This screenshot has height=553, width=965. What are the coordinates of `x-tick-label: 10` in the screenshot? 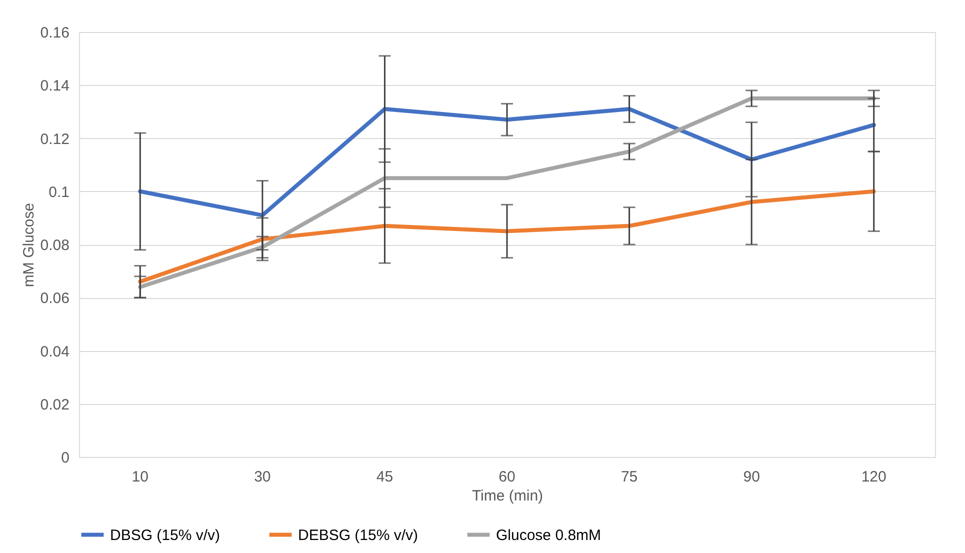 It's located at (140, 477).